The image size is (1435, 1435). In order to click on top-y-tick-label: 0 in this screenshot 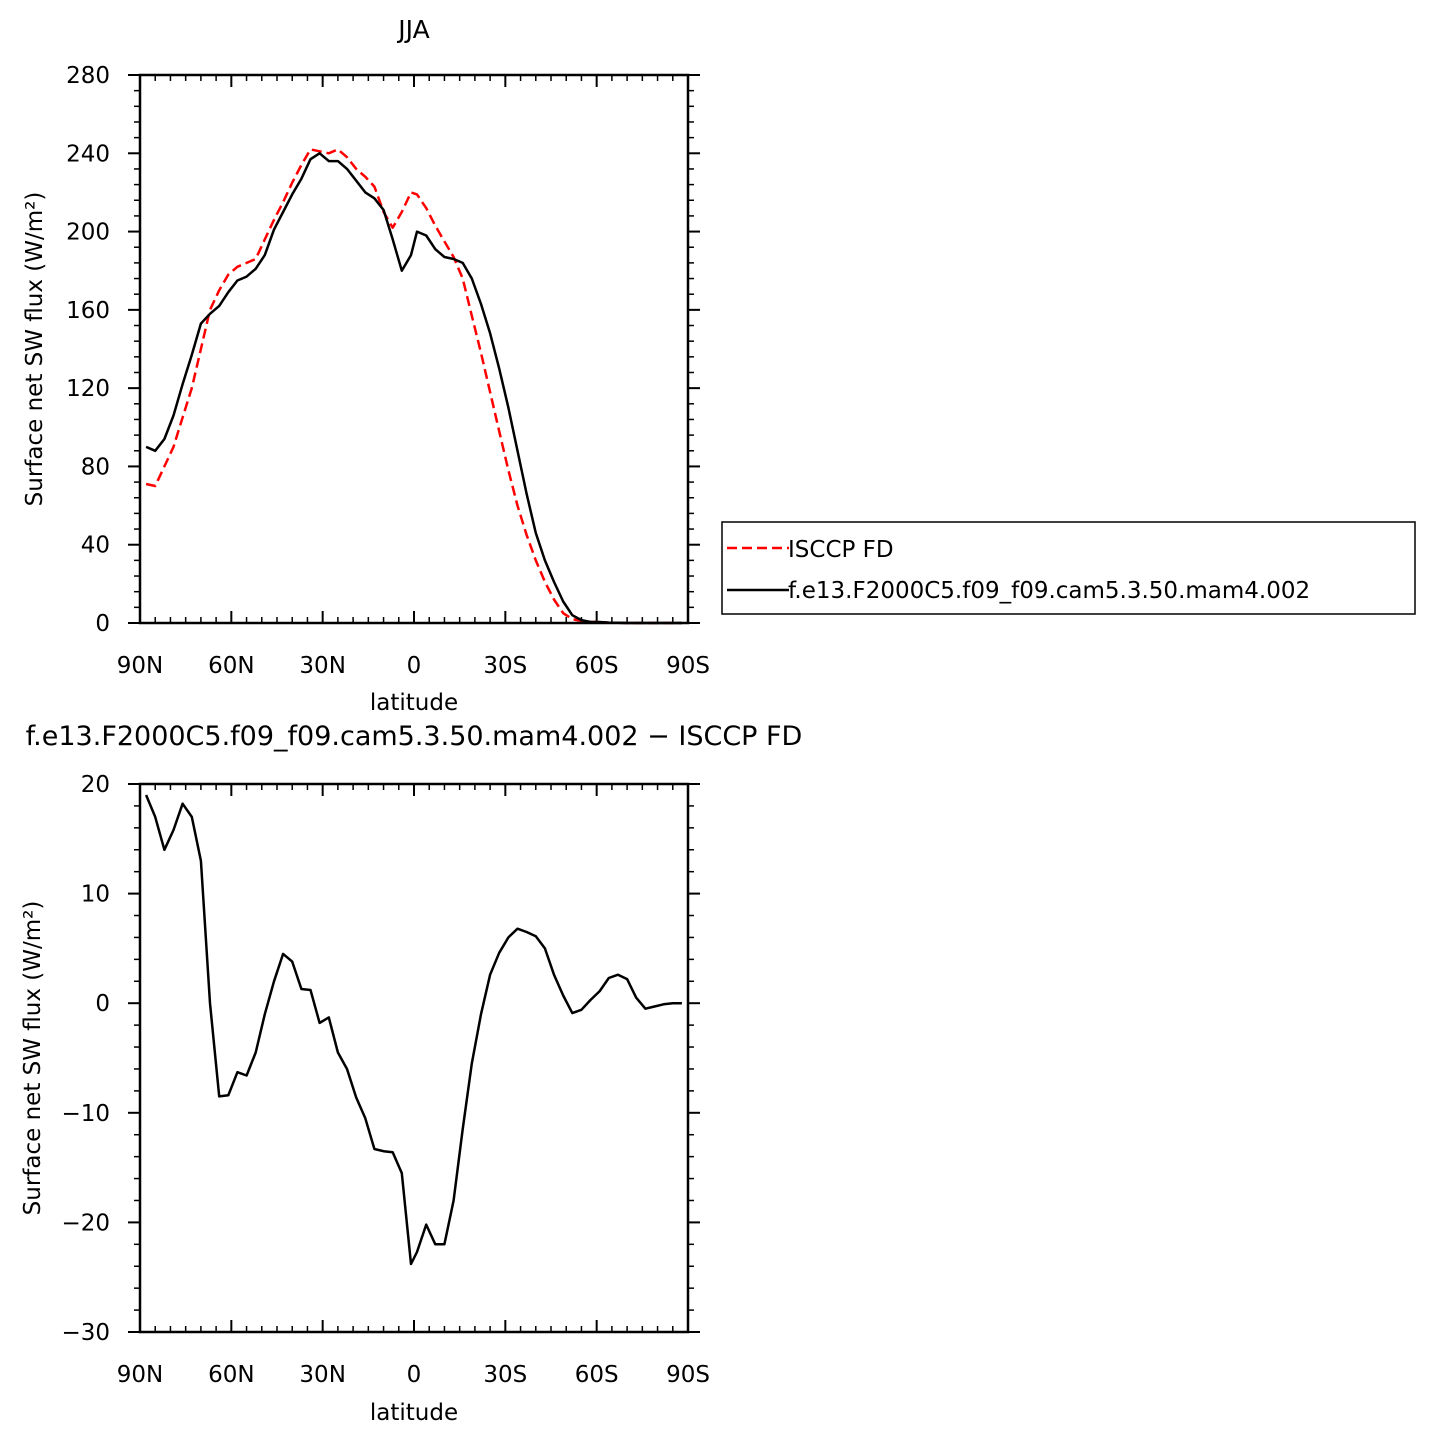, I will do `click(102, 624)`.